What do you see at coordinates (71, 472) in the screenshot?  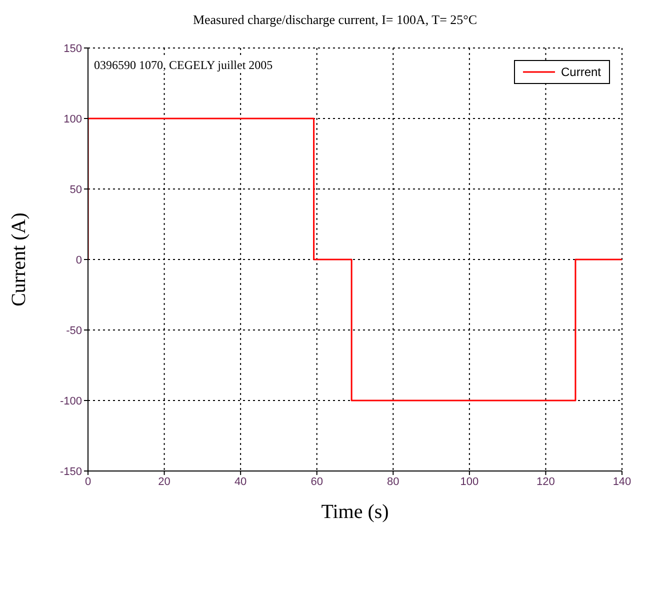 I see `y-tick-label: -150` at bounding box center [71, 472].